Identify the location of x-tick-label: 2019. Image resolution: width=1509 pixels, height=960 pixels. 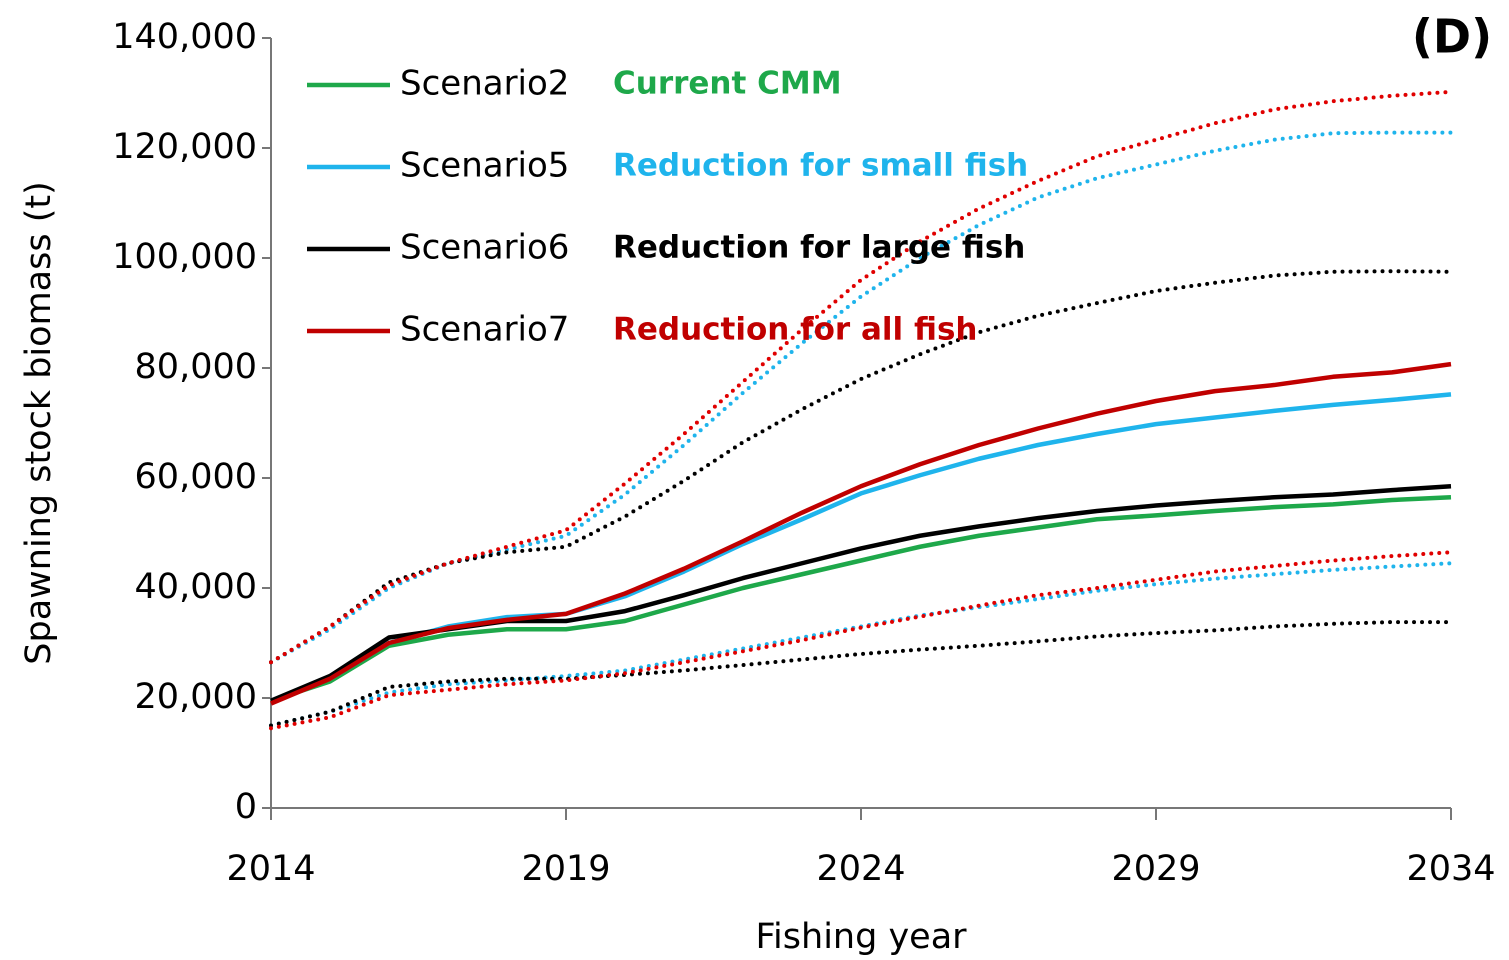
(565, 869).